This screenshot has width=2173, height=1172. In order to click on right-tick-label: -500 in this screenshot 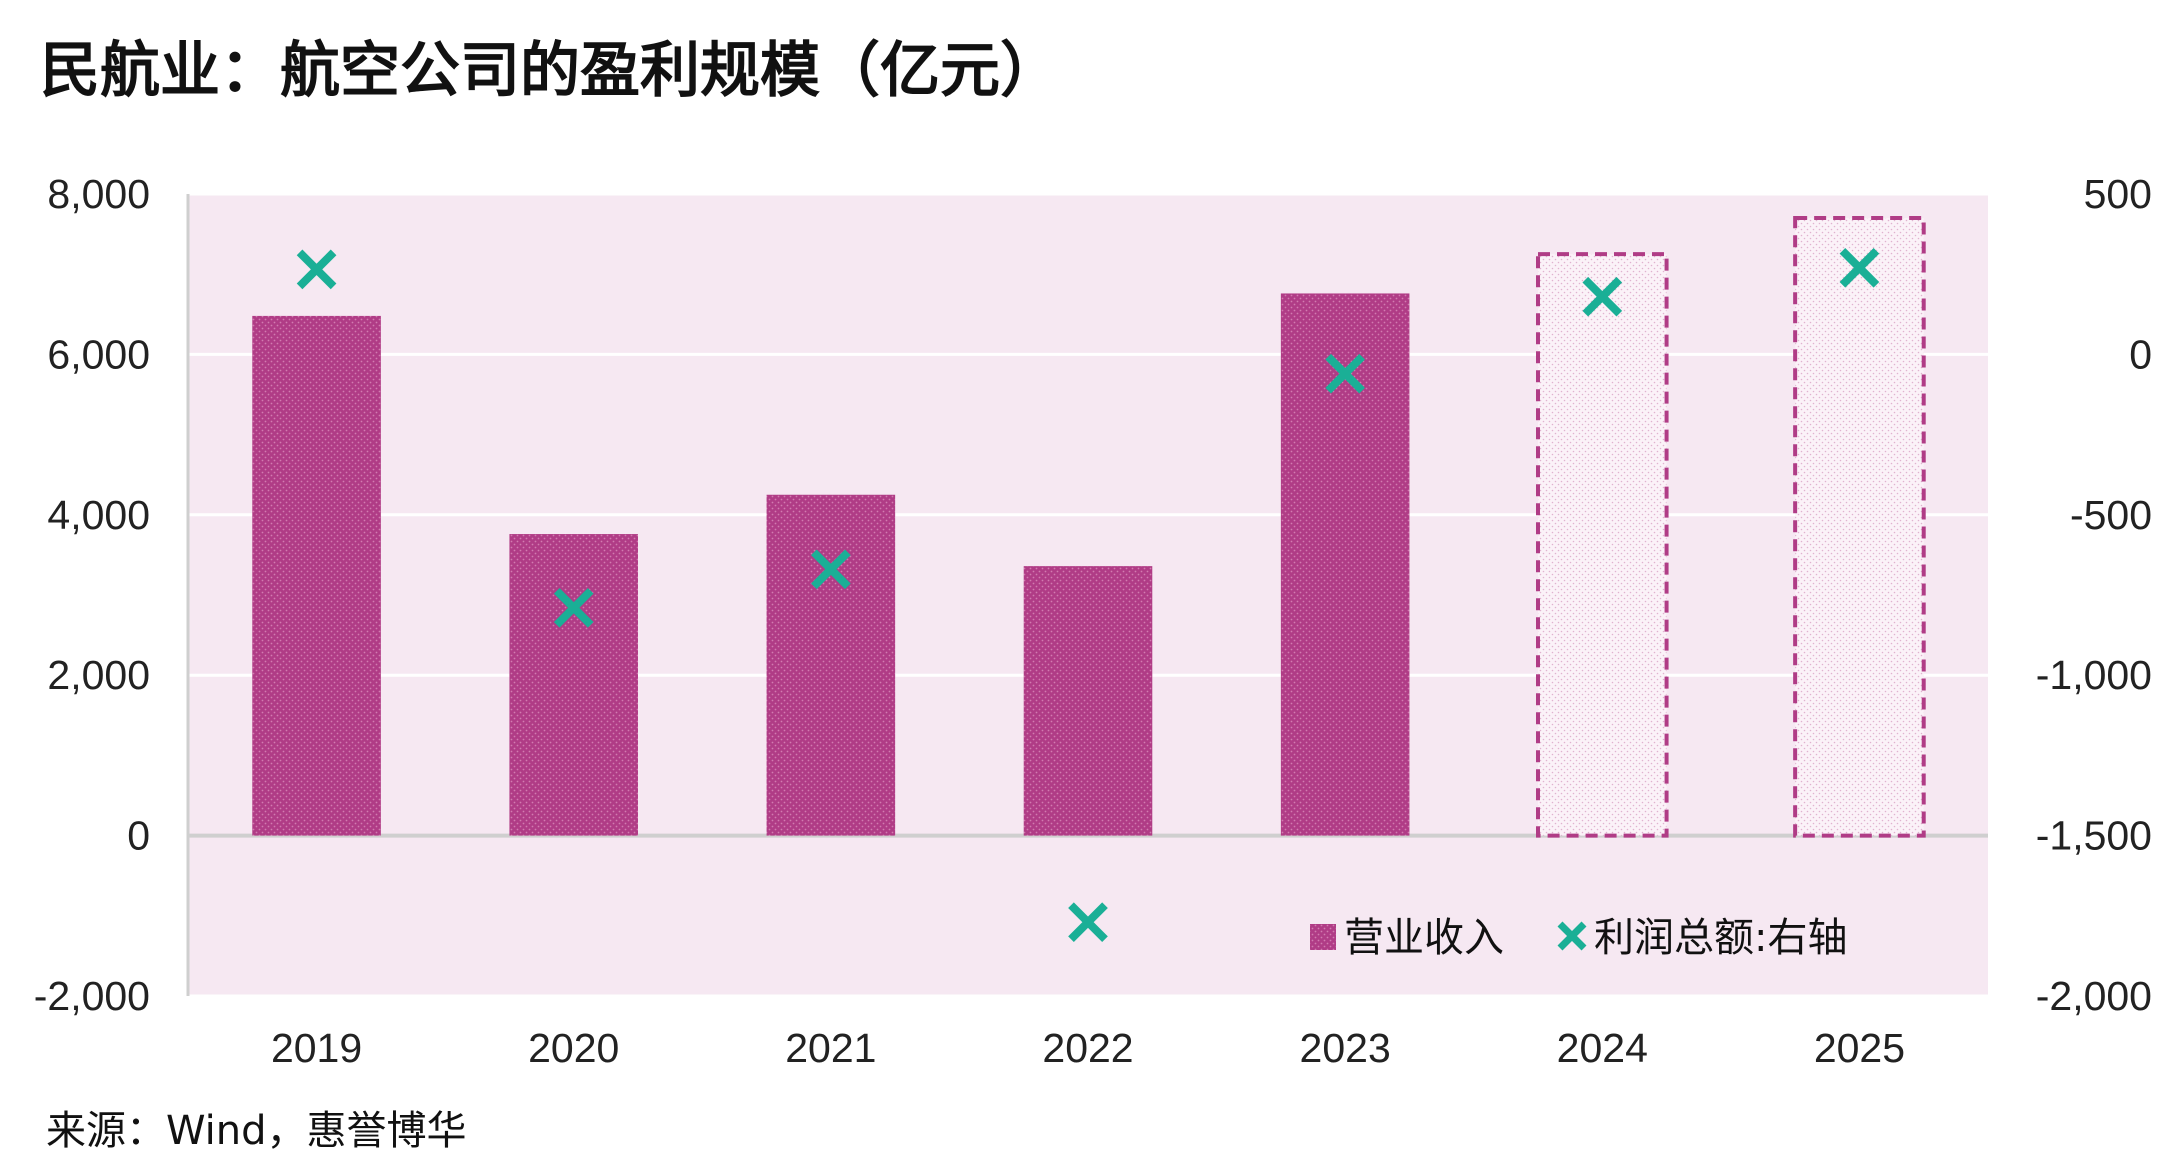, I will do `click(2111, 515)`.